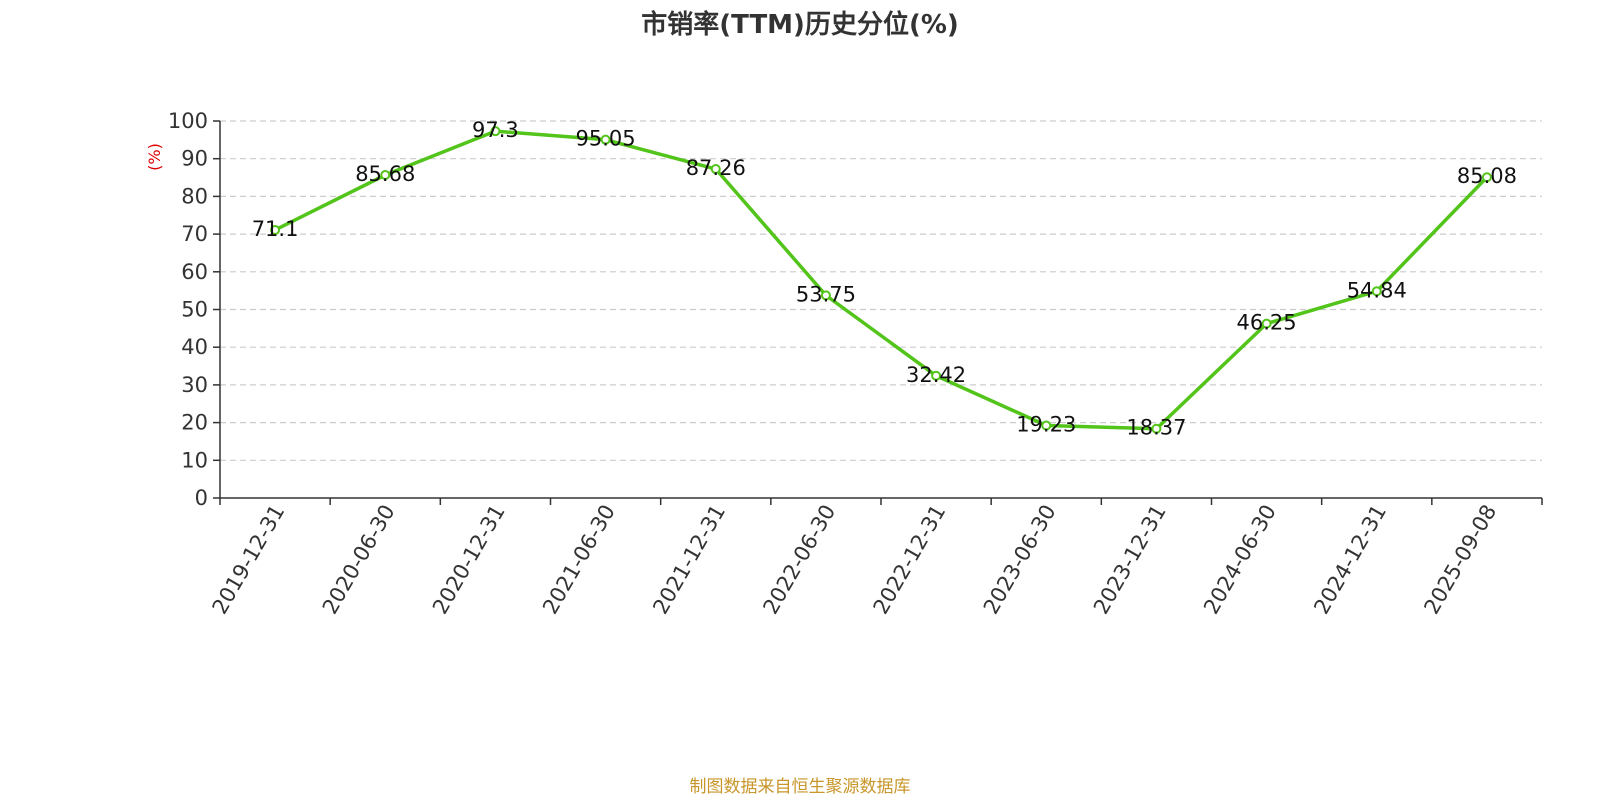 This screenshot has width=1600, height=800. I want to click on y-tick-labels: 0 10 20 30 40 50 60 70 80 90 100, so click(188, 309).